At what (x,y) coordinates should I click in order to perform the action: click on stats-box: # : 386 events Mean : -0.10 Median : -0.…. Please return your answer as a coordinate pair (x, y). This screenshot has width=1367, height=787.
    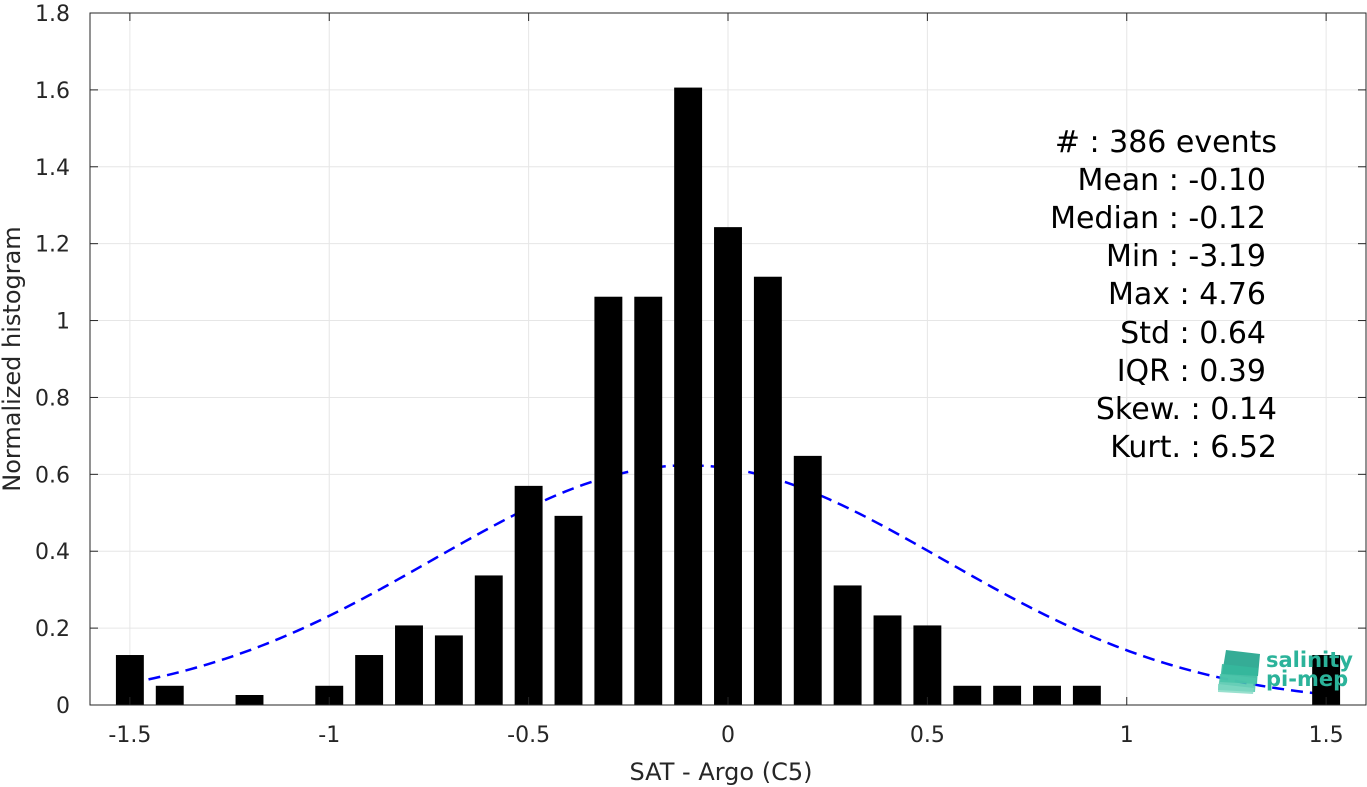
    Looking at the image, I should click on (1163, 295).